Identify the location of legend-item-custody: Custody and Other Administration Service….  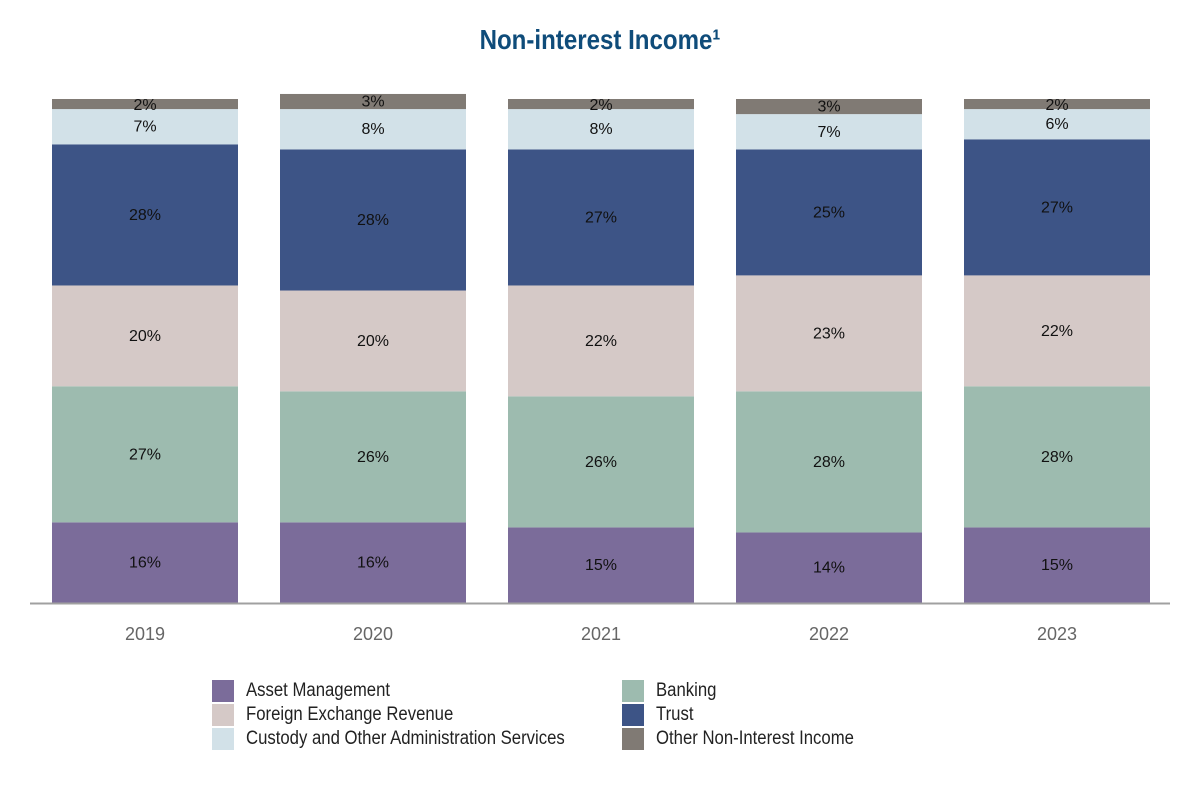
(417, 739).